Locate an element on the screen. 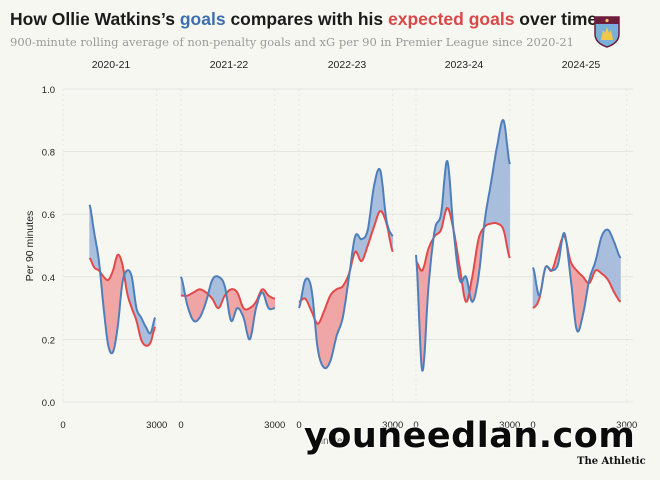  y-tick-label: 0.6 is located at coordinates (48, 215).